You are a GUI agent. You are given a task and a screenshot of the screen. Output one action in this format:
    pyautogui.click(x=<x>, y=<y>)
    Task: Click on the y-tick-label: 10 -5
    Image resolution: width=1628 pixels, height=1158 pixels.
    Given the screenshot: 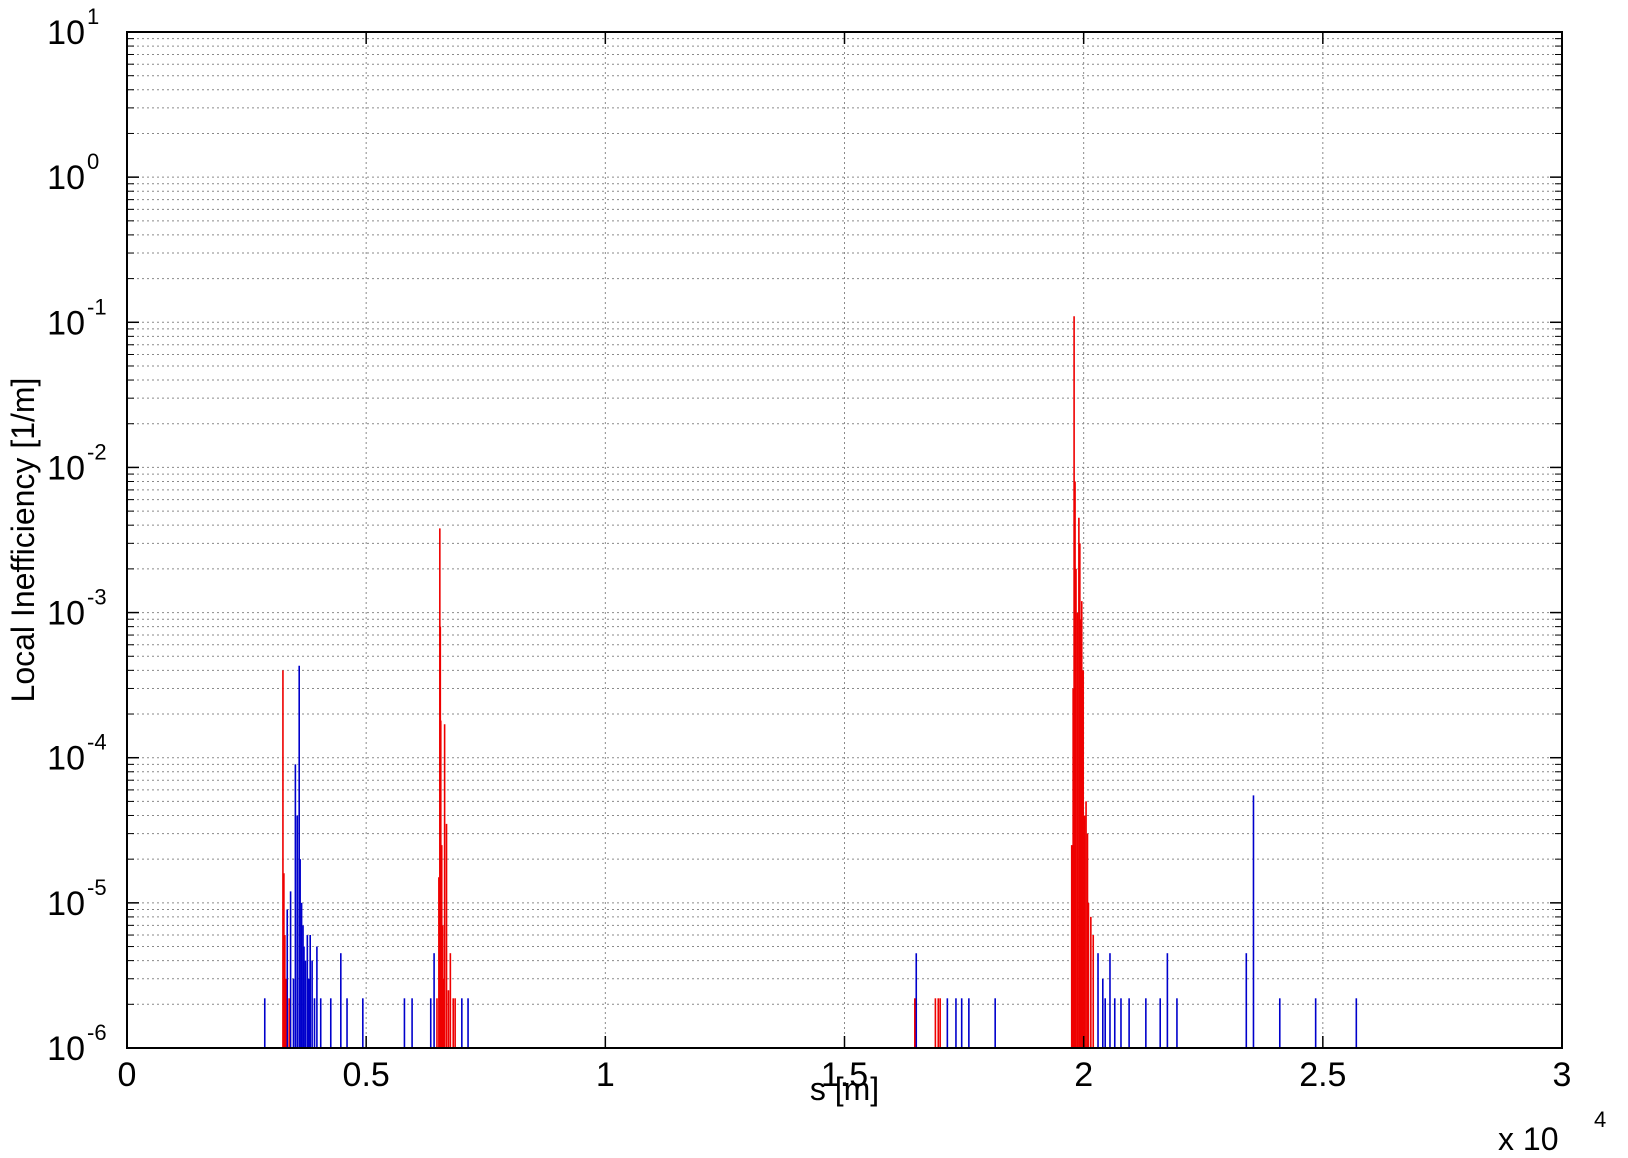 What is the action you would take?
    pyautogui.click(x=76, y=899)
    